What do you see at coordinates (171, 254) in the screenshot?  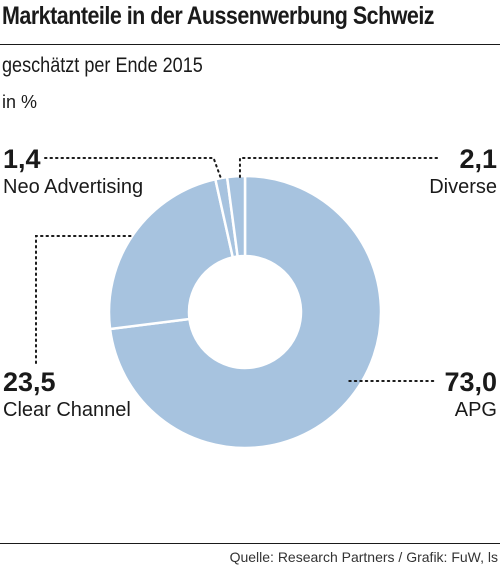 I see `slice-clear-channel` at bounding box center [171, 254].